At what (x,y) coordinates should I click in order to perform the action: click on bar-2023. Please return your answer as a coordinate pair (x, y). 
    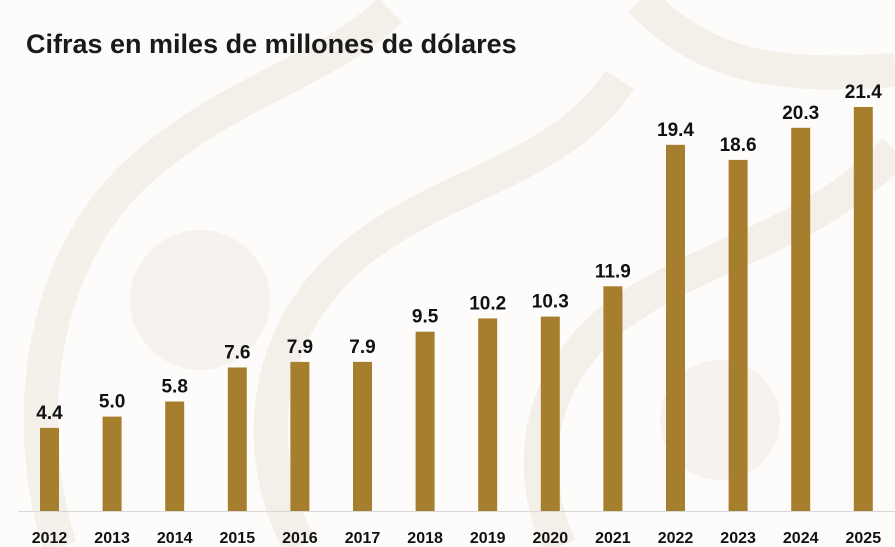
    Looking at the image, I should click on (738, 335).